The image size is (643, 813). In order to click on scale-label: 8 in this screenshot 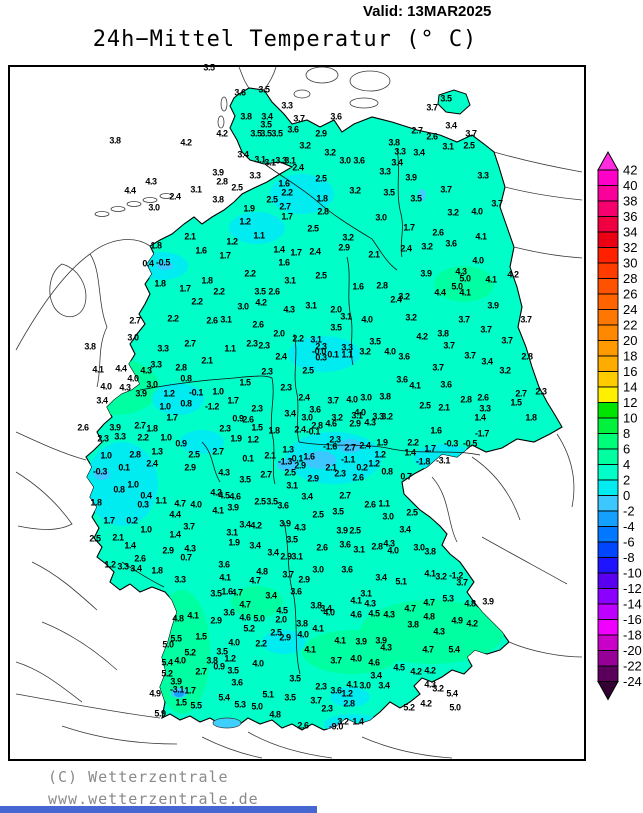, I will do `click(626, 433)`.